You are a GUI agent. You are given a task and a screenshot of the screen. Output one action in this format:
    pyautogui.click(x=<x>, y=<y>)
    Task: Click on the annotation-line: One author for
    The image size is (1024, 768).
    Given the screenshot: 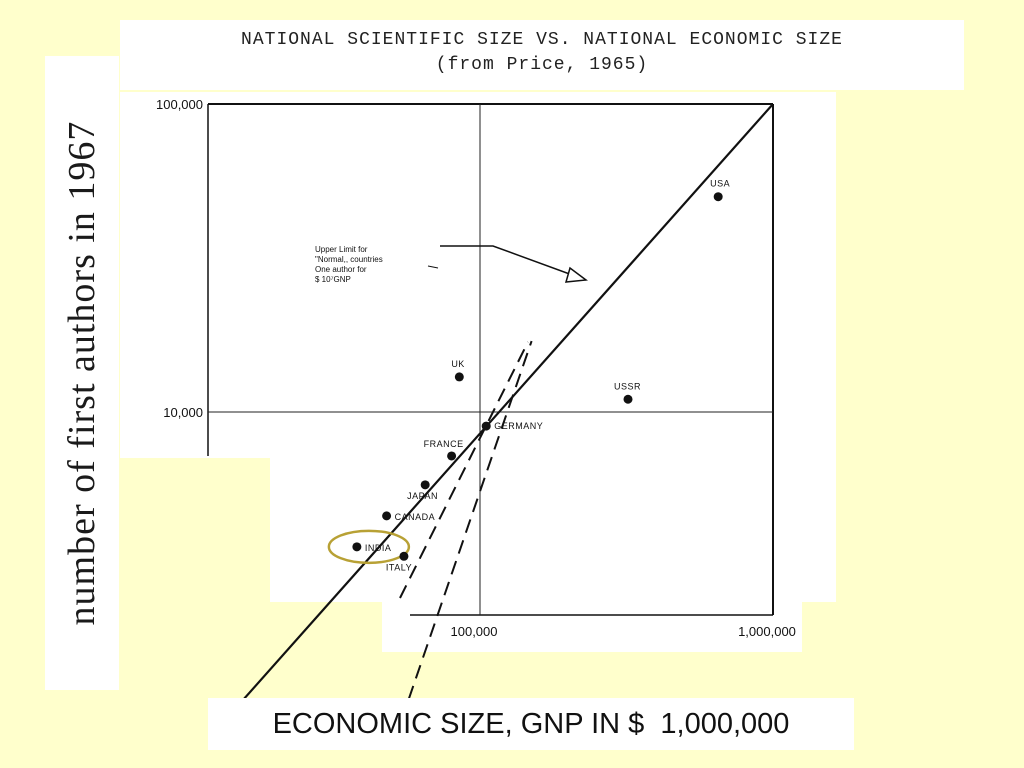 What is the action you would take?
    pyautogui.click(x=341, y=269)
    